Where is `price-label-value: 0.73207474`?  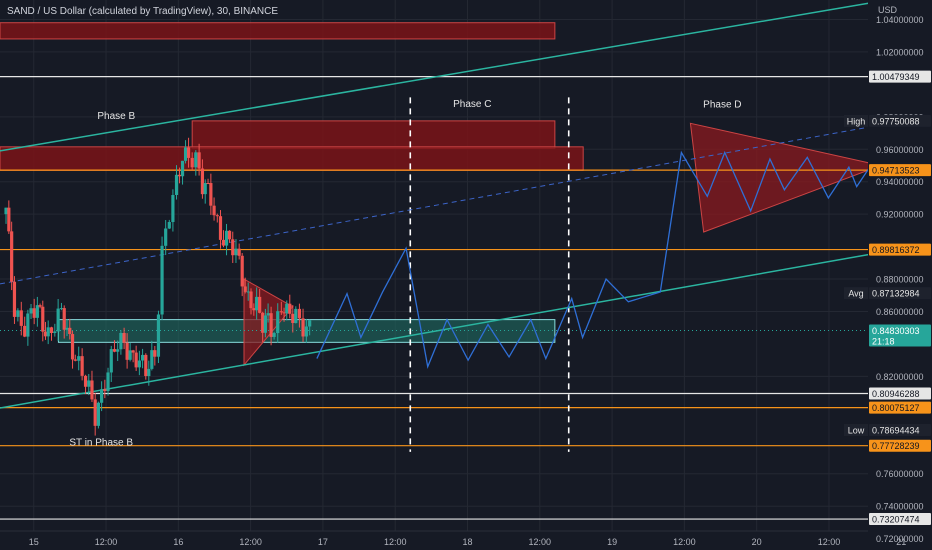 price-label-value: 0.73207474 is located at coordinates (896, 520).